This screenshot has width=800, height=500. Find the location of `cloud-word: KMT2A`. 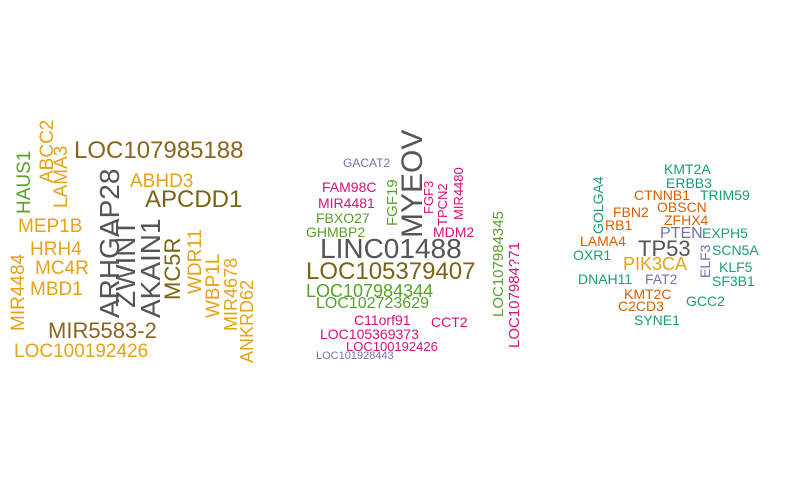

cloud-word: KMT2A is located at coordinates (687, 169).